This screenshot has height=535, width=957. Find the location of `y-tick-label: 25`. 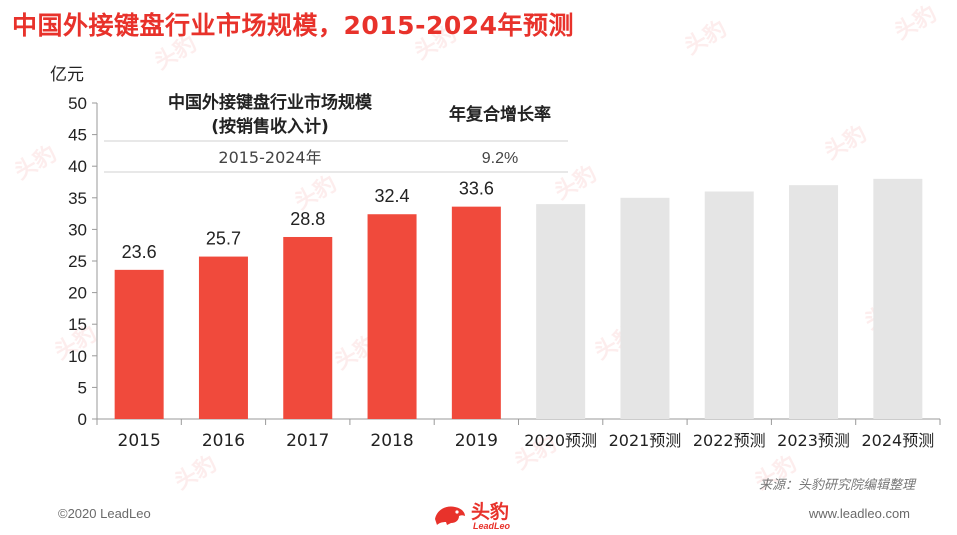

y-tick-label: 25 is located at coordinates (77, 261).